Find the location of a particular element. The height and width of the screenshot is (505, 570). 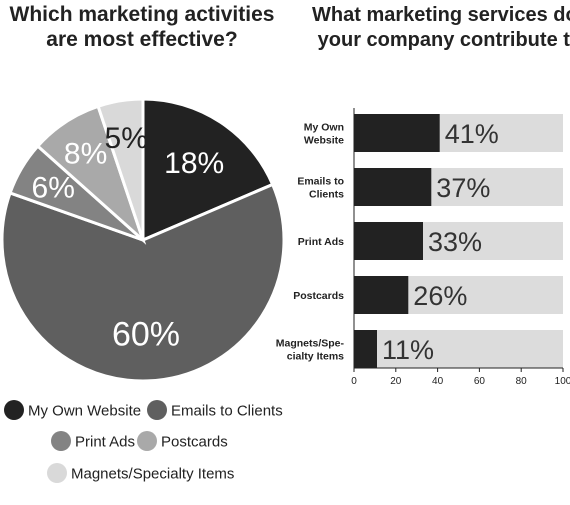

legend-swatch-magnets-specialty-items is located at coordinates (57, 473).